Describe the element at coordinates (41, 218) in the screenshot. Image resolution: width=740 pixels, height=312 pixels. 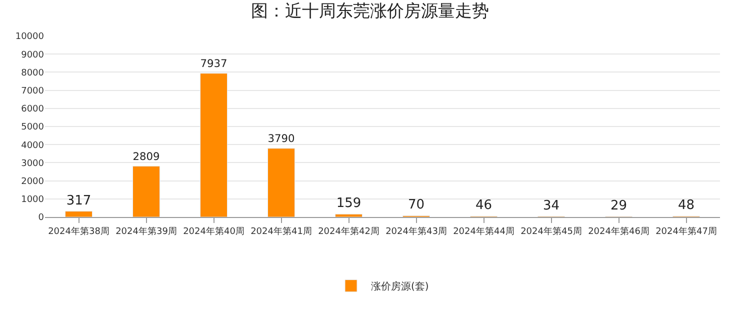
I see `y-tick-label: 0` at that location.